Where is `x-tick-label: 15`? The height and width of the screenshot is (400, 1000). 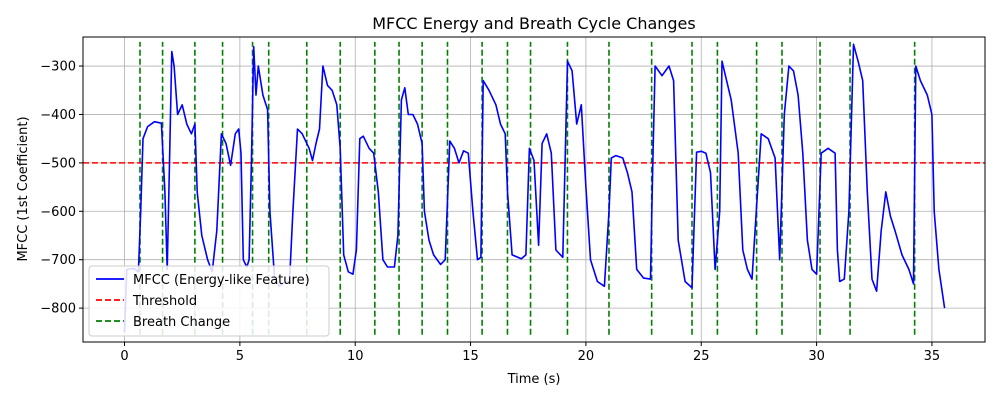
x-tick-label: 15 is located at coordinates (470, 356).